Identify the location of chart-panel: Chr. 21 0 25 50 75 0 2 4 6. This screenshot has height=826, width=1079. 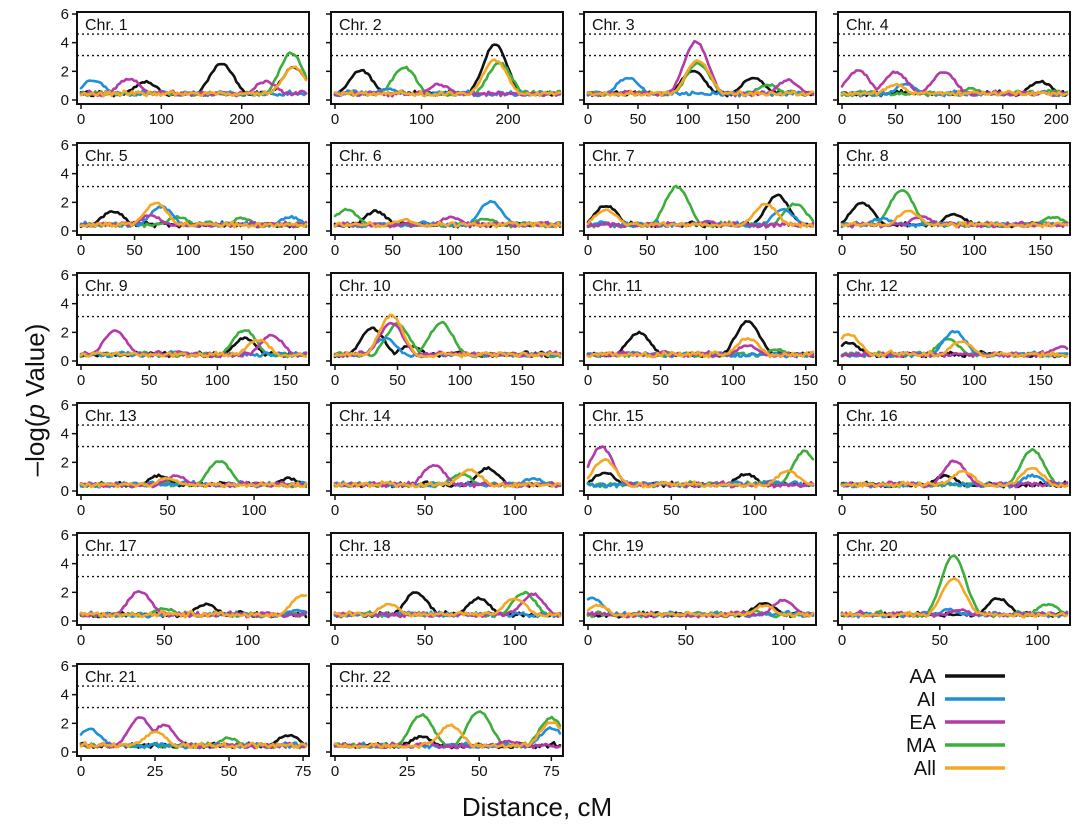
(186, 719).